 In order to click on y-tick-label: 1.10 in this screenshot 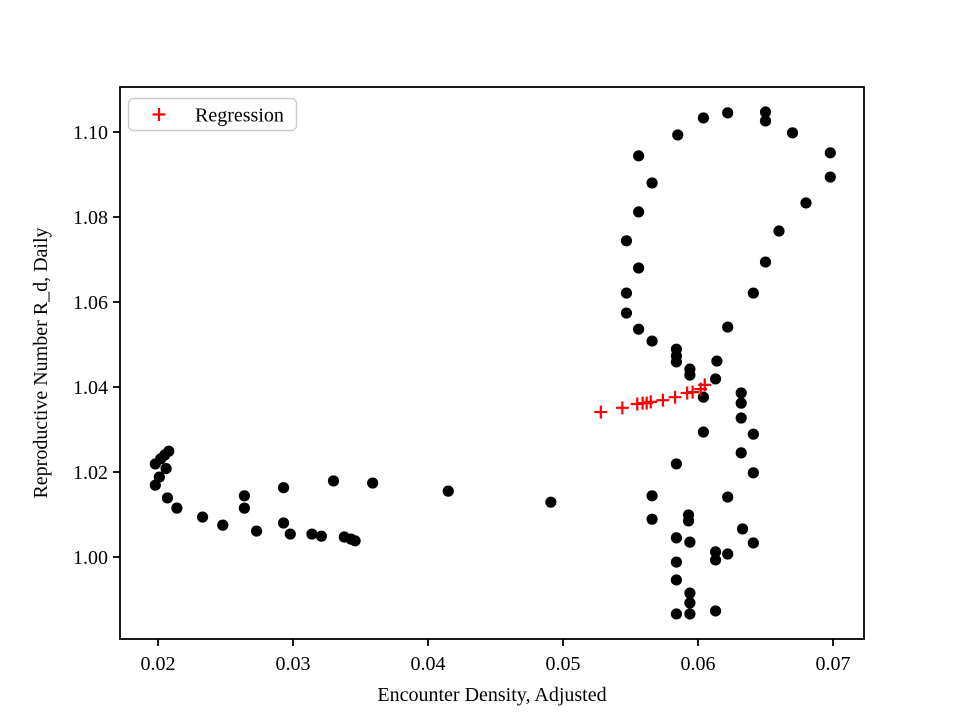, I will do `click(90, 133)`.